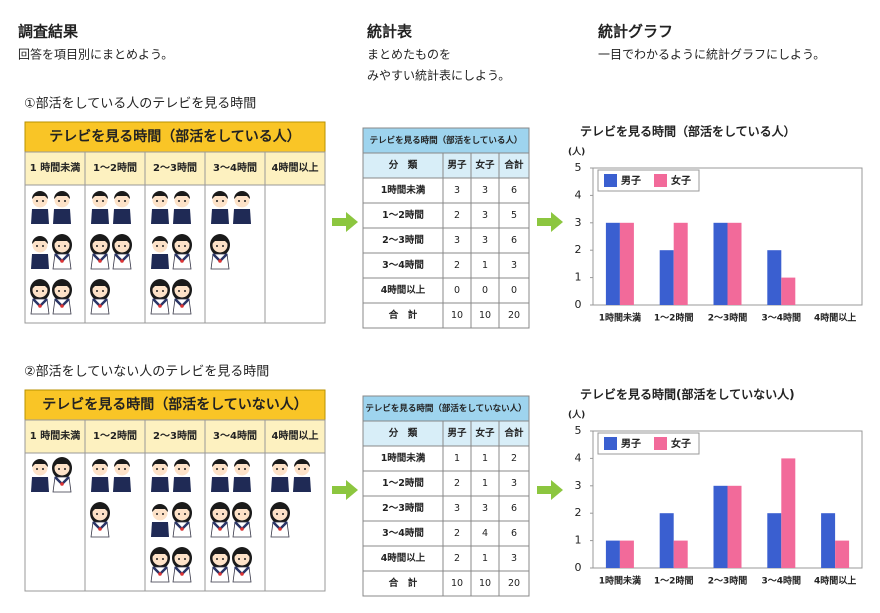 Image resolution: width=880 pixels, height=613 pixels. Describe the element at coordinates (674, 581) in the screenshot. I see `x-tick-label: 1～2時間` at that location.